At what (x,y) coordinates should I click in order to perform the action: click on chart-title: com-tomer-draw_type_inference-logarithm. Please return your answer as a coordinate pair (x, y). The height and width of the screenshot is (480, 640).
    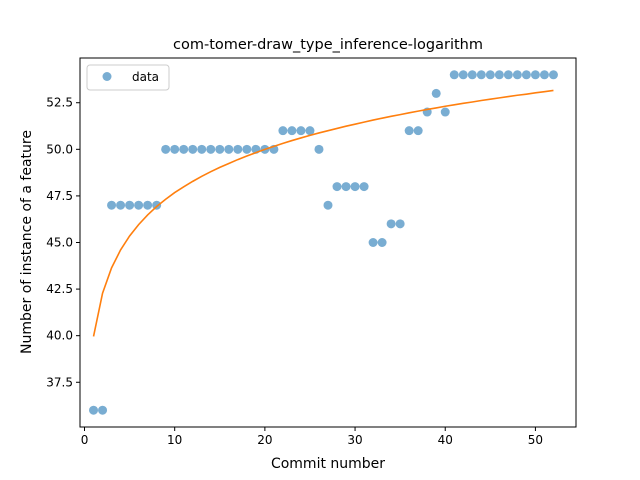
    Looking at the image, I should click on (328, 45).